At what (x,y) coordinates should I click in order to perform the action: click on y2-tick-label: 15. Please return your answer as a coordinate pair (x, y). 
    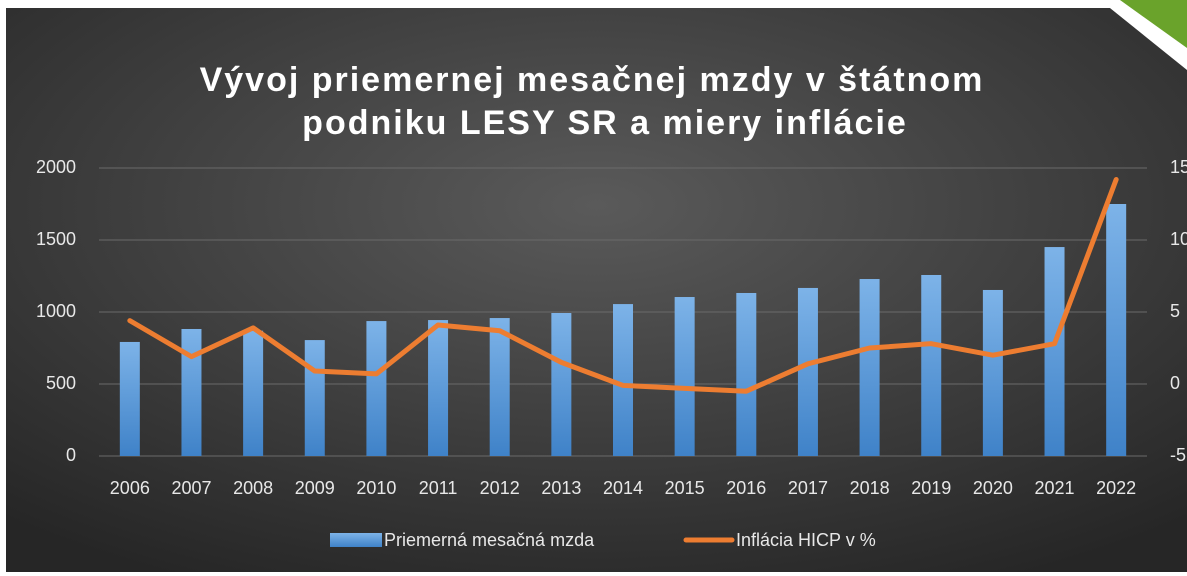
    Looking at the image, I should click on (1178, 167).